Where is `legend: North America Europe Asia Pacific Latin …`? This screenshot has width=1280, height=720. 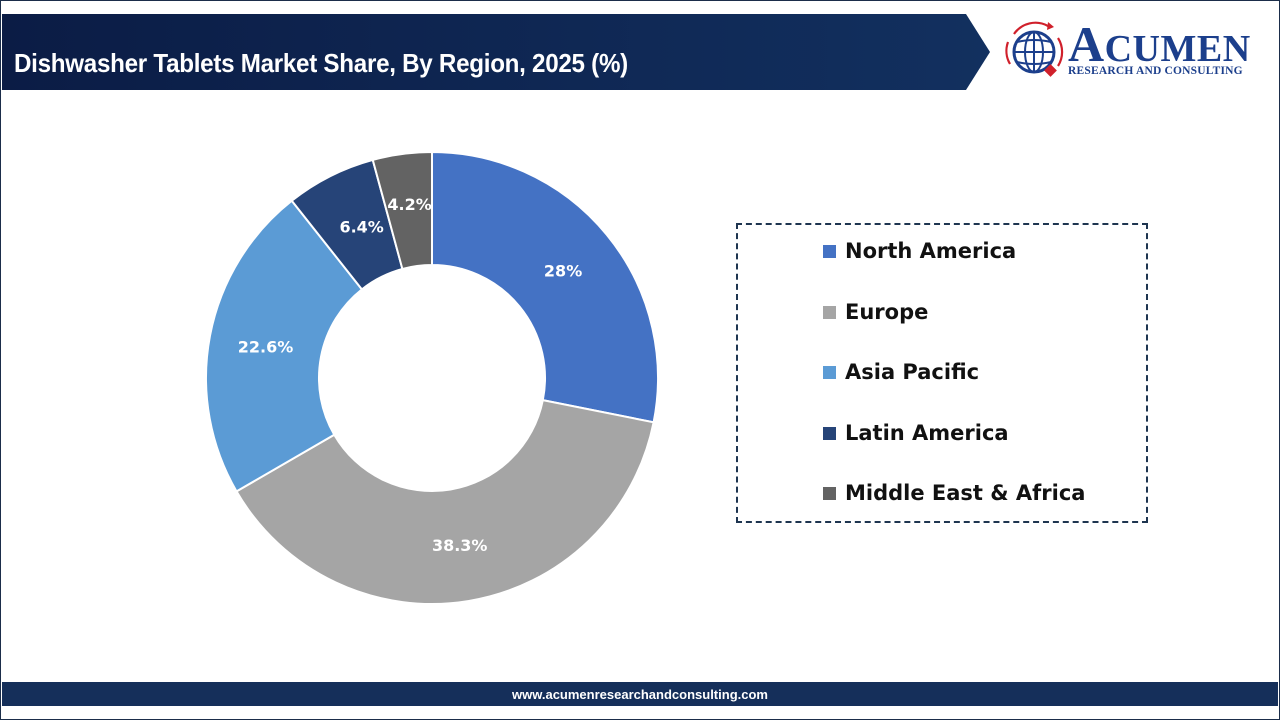
legend: North America Europe Asia Pacific Latin … is located at coordinates (942, 373).